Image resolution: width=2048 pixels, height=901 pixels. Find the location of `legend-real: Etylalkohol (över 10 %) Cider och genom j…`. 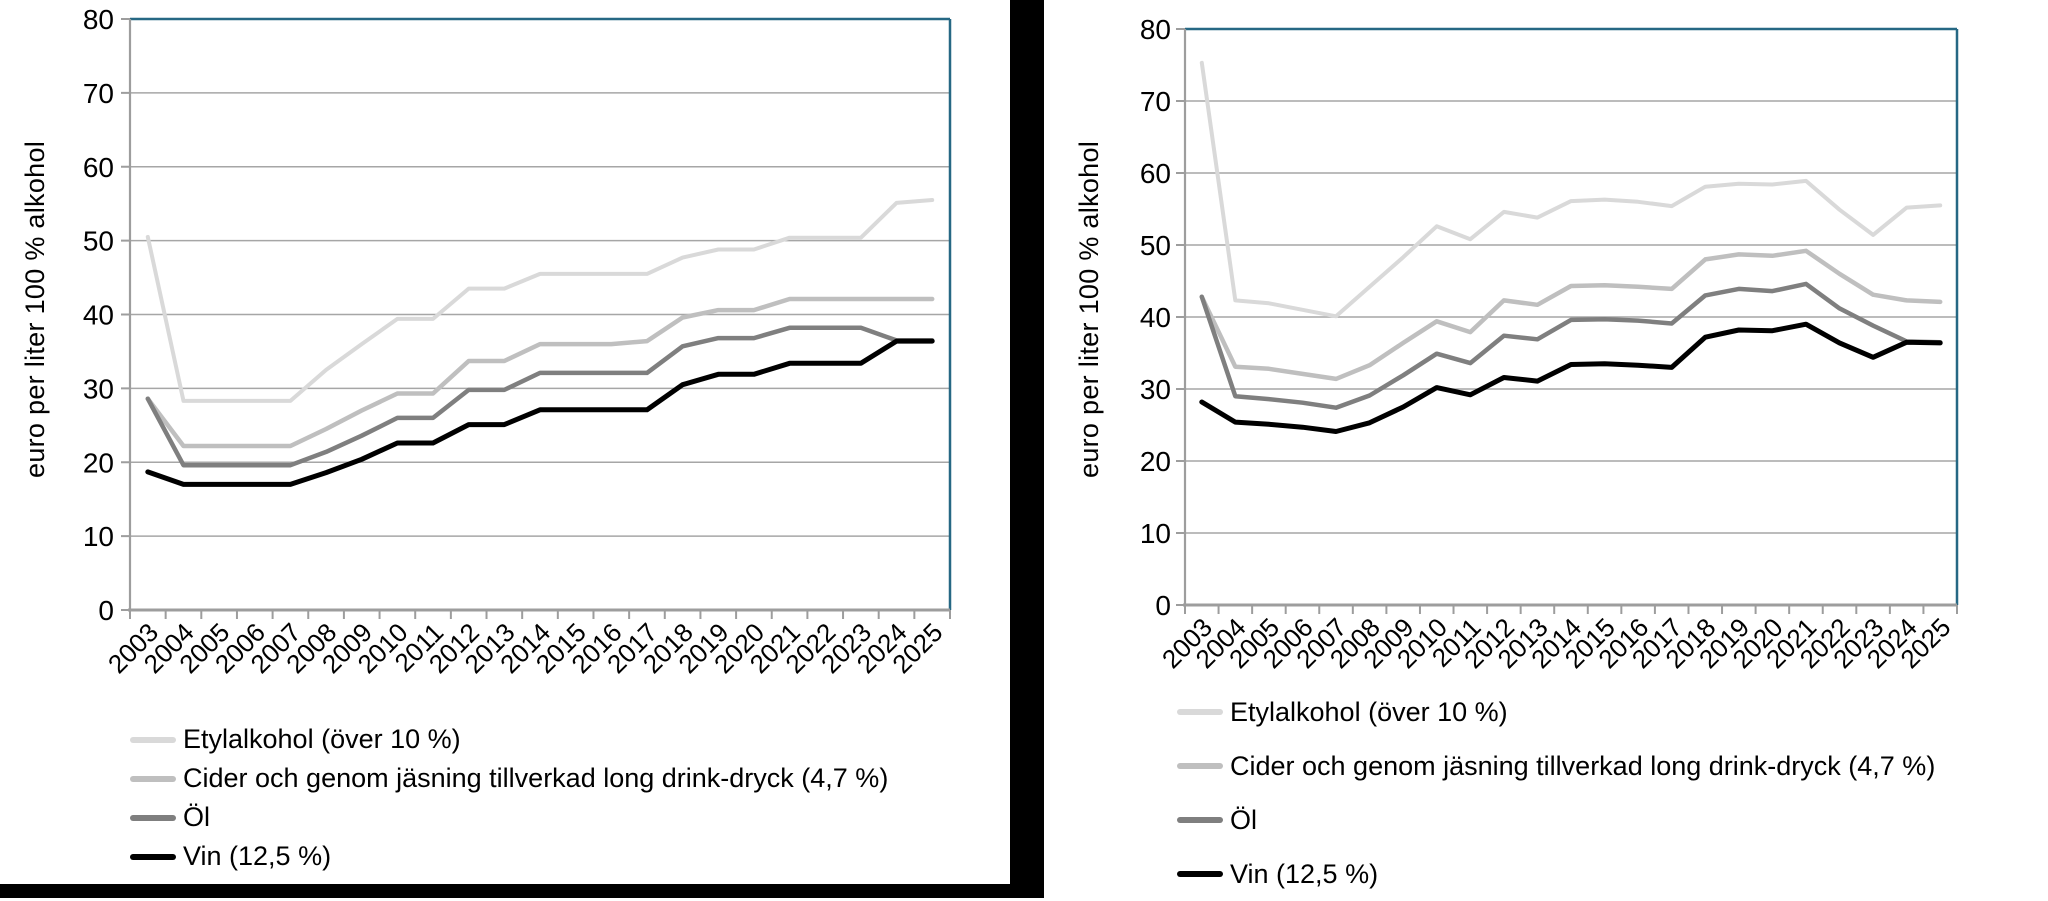

legend-real: Etylalkohol (över 10 %) Cider och genom j… is located at coordinates (1556, 793).